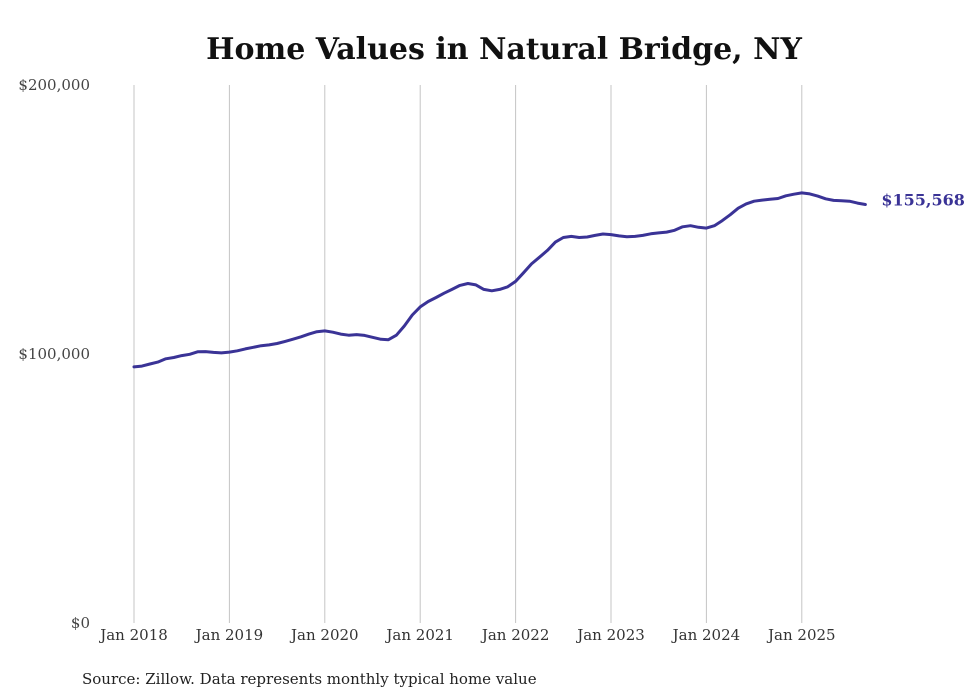  What do you see at coordinates (706, 635) in the screenshot?
I see `x-tick-label: Jan 2024` at bounding box center [706, 635].